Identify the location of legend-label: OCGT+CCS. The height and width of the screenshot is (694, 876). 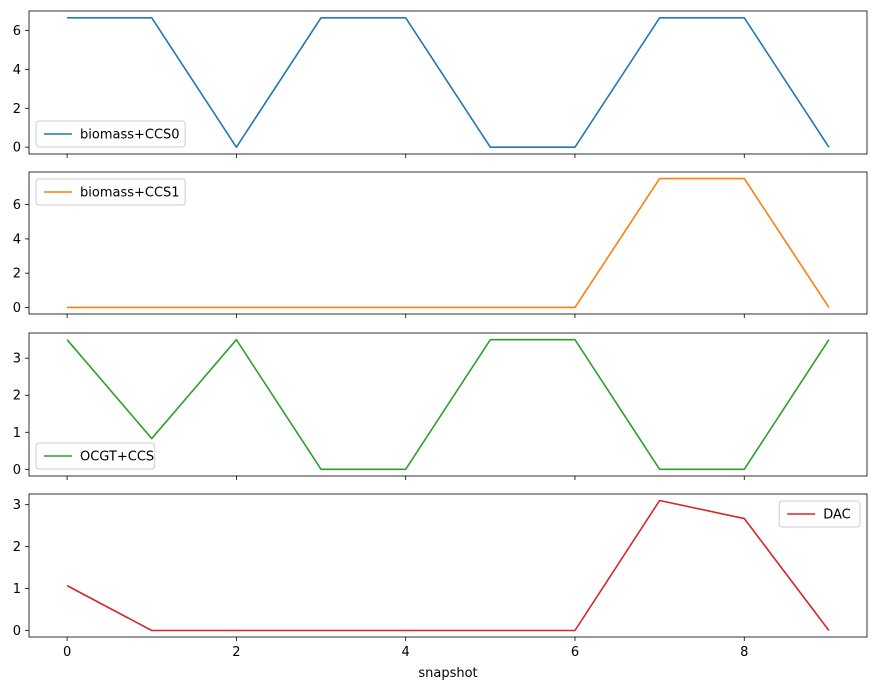
(117, 457).